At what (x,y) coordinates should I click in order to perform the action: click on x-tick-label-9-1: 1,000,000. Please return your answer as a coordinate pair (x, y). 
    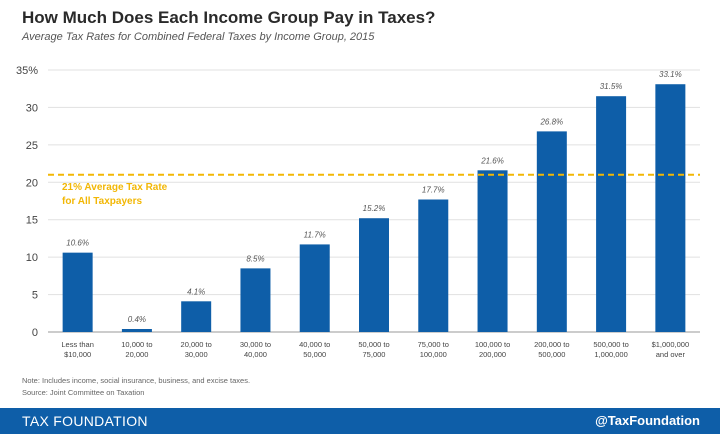
    Looking at the image, I should click on (610, 354).